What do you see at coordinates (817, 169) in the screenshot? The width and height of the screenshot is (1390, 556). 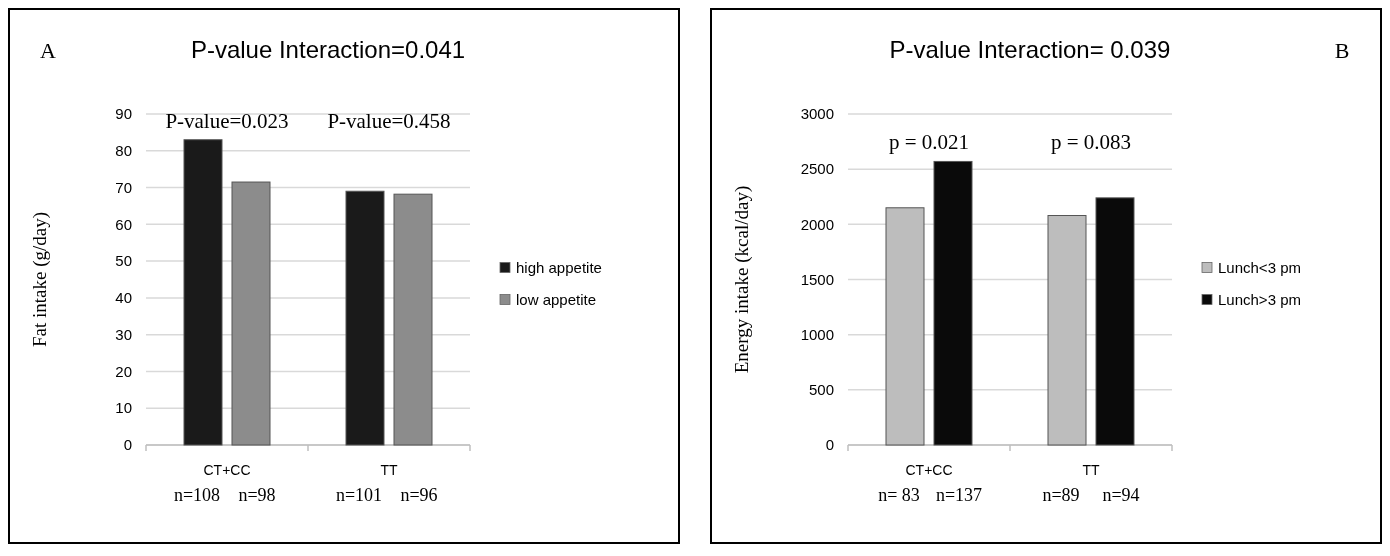 I see `y-tick-label: 2500` at bounding box center [817, 169].